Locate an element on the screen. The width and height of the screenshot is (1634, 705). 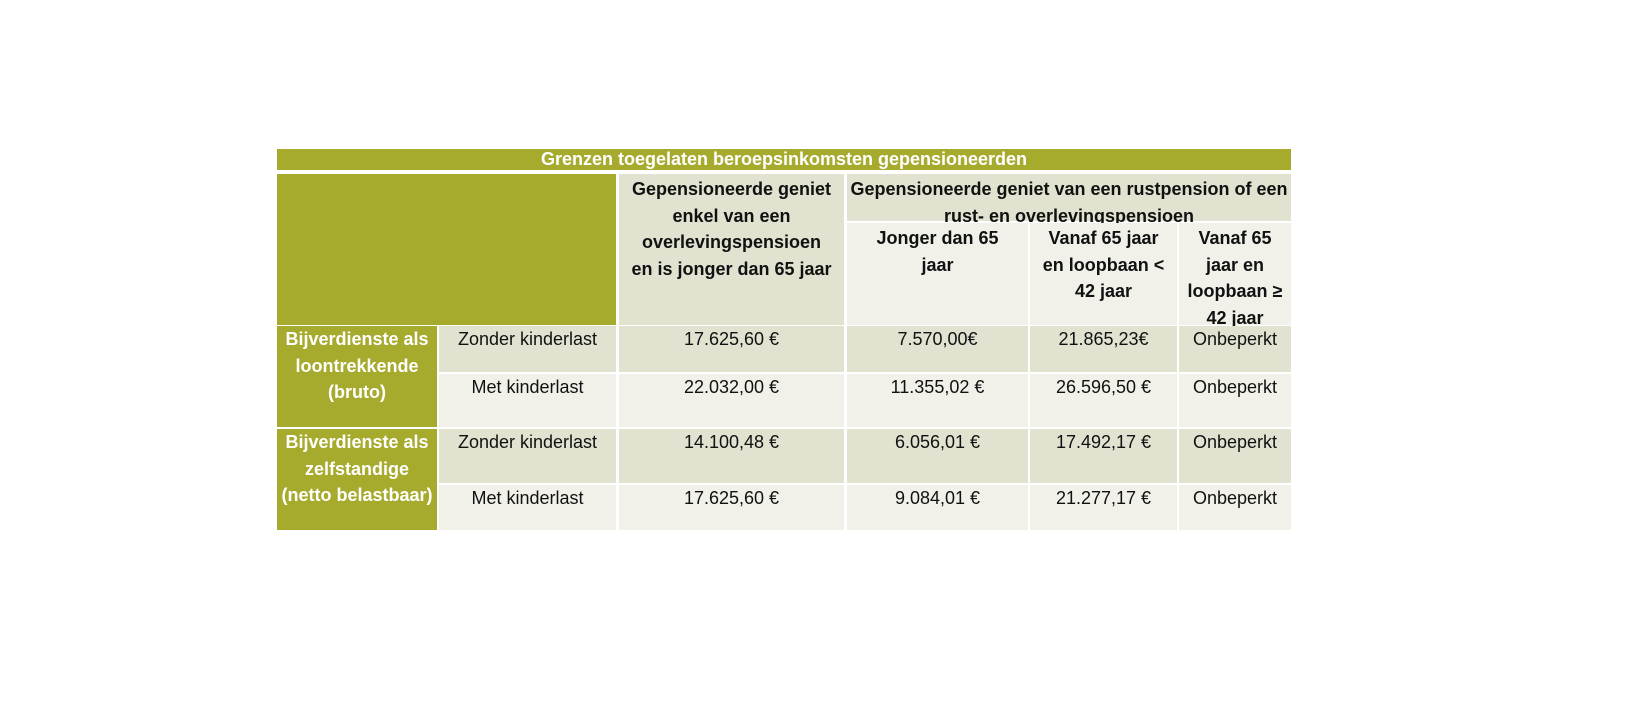
table-cell: 9.084,01 € is located at coordinates (937, 507).